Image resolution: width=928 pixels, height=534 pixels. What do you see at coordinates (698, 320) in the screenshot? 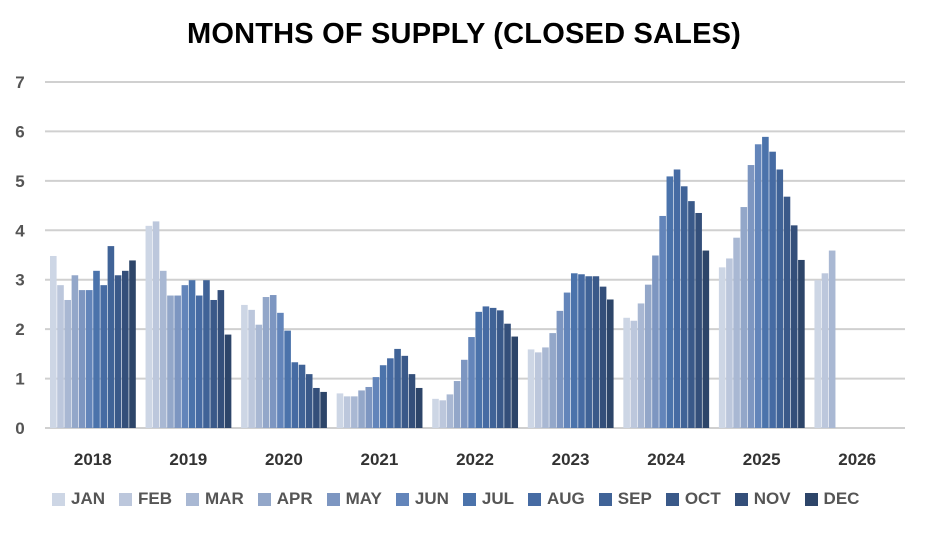
I see `bar-nov-2024` at bounding box center [698, 320].